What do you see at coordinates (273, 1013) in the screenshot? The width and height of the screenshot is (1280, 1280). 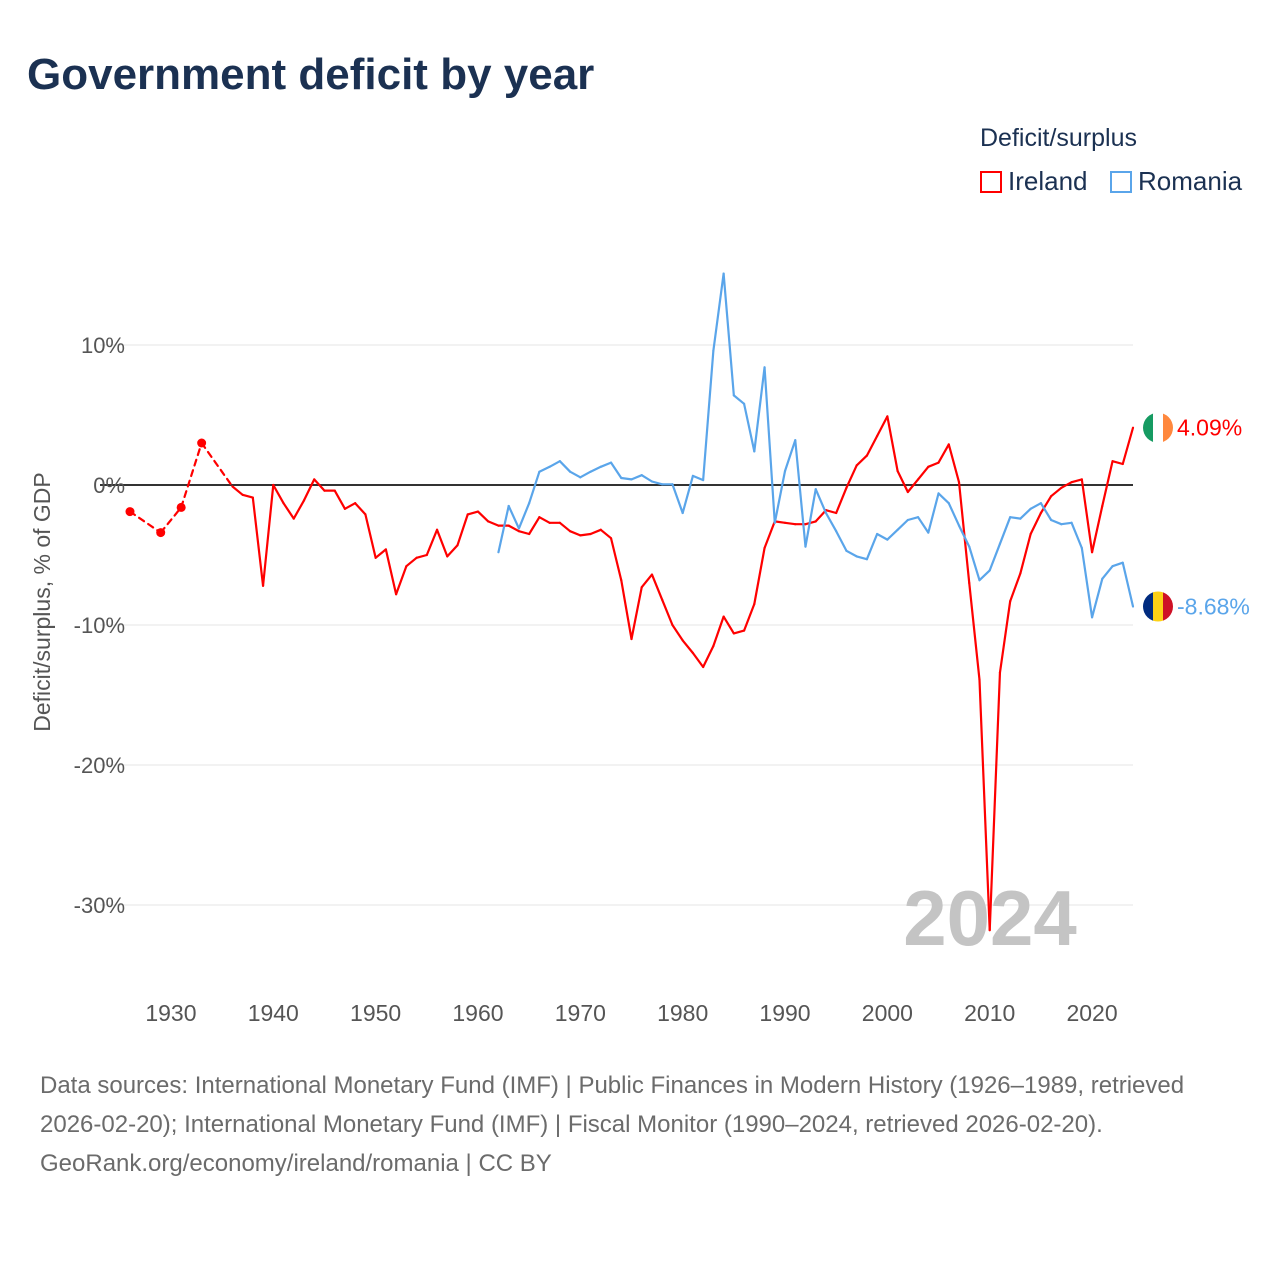 I see `x-tick-label: 1940` at bounding box center [273, 1013].